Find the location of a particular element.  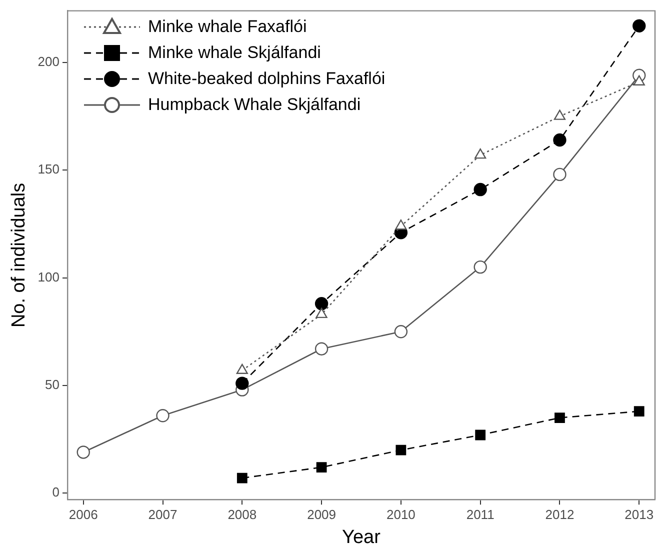

x-axis-title: Year is located at coordinates (362, 537).